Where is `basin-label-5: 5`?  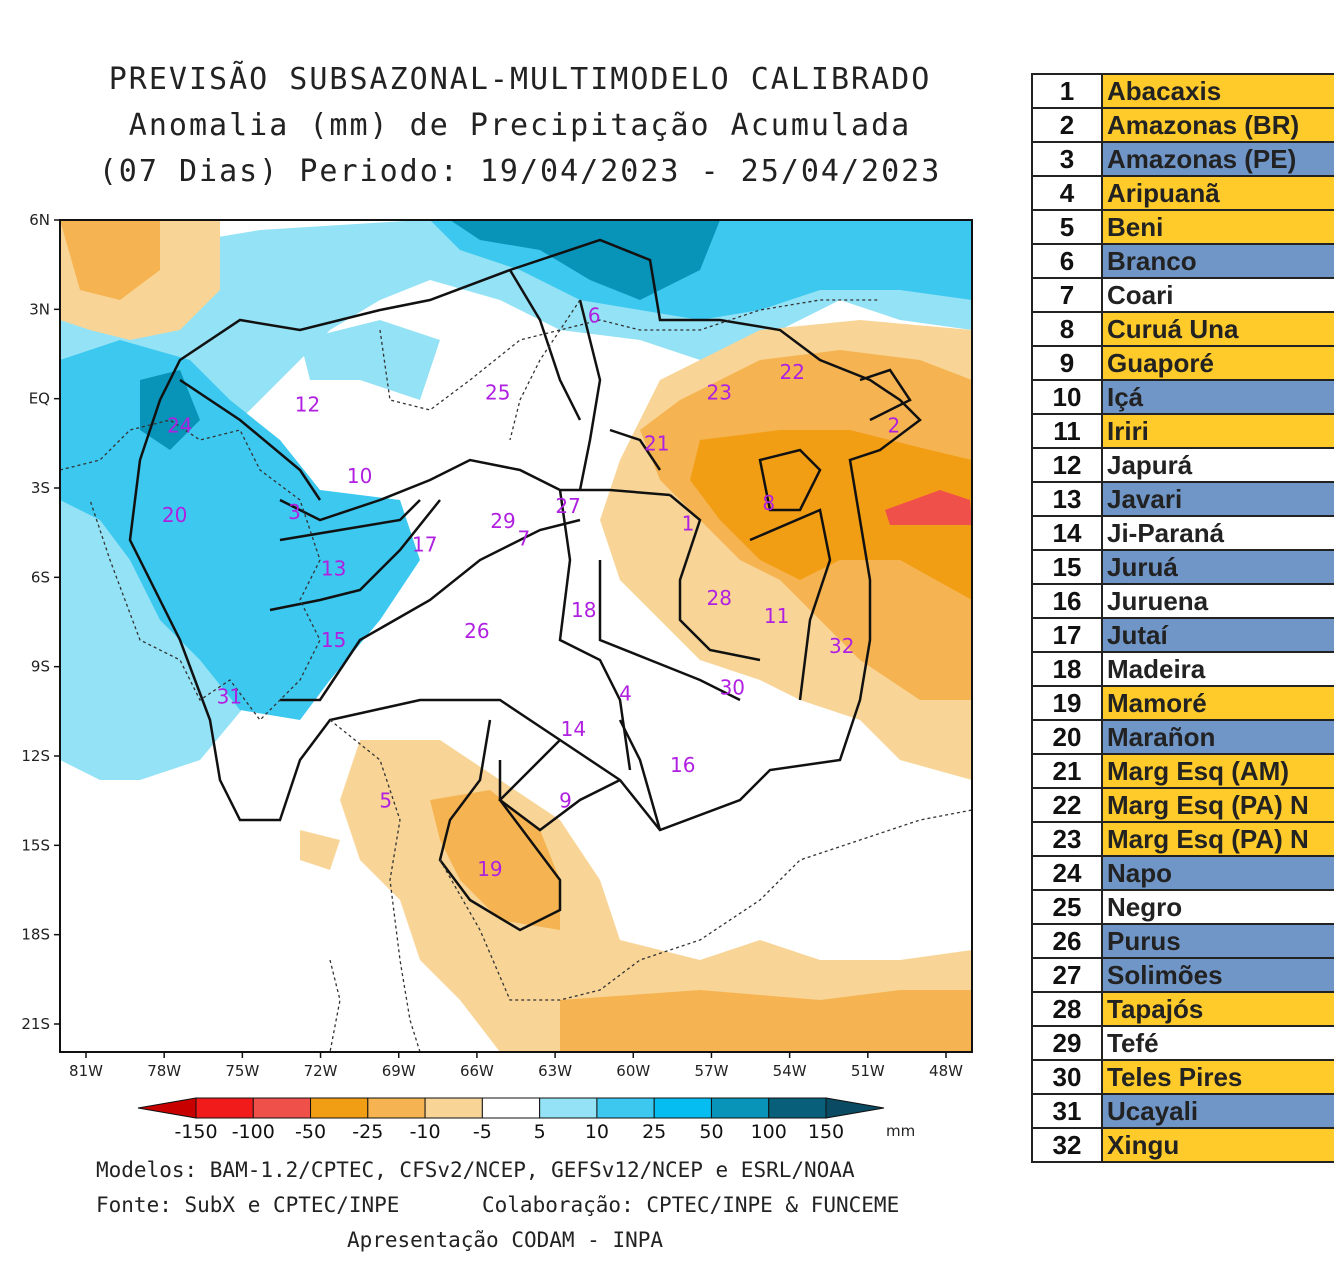
basin-label-5: 5 is located at coordinates (385, 801).